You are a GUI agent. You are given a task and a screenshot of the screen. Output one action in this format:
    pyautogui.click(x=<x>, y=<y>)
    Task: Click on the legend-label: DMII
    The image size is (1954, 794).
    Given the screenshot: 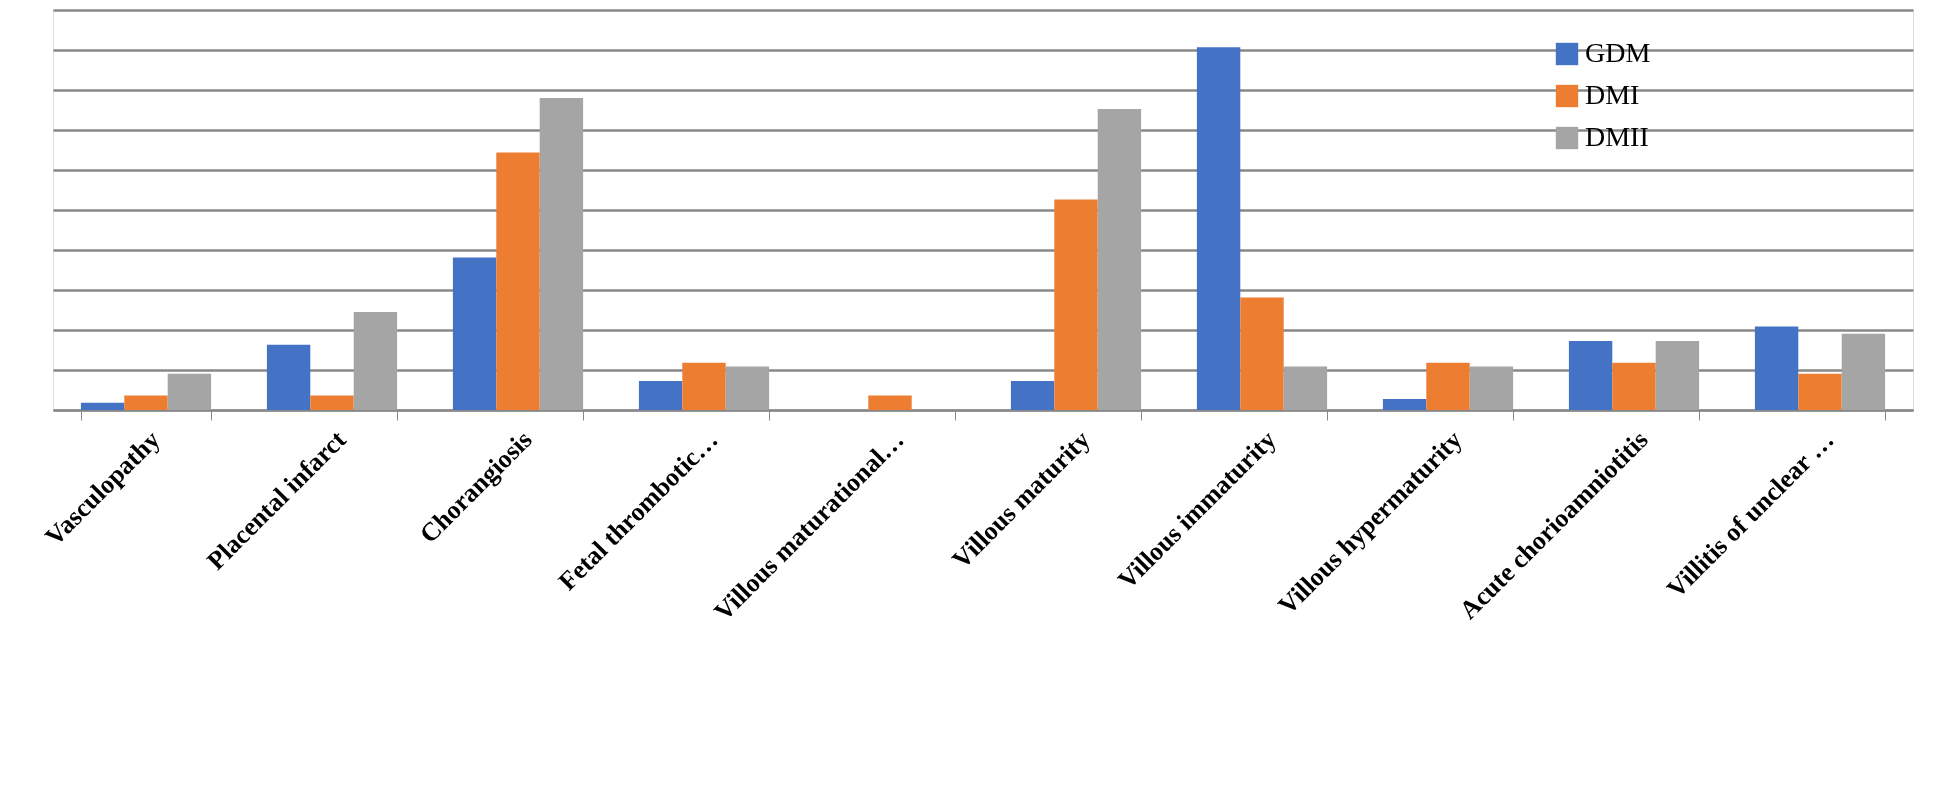 What is the action you would take?
    pyautogui.click(x=1617, y=136)
    